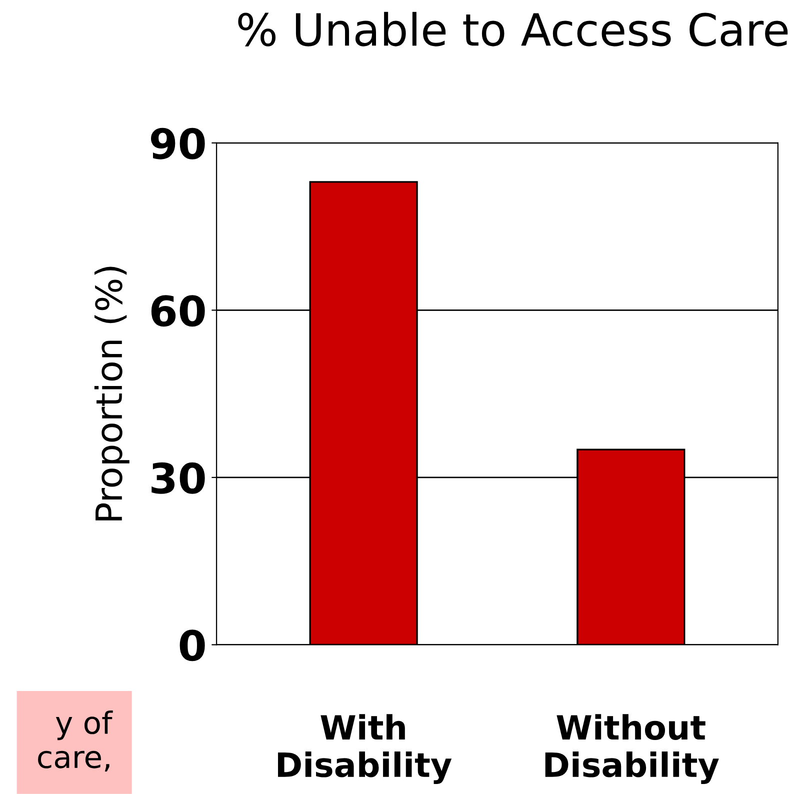 The width and height of the screenshot is (802, 794). What do you see at coordinates (112, 393) in the screenshot?
I see `y-axis-title: Proportion (%)` at bounding box center [112, 393].